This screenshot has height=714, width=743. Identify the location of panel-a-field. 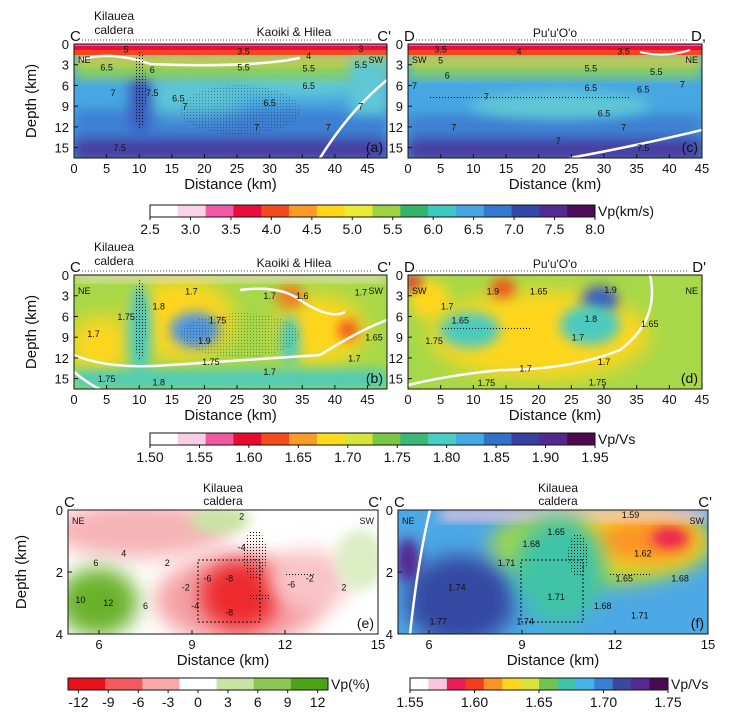
(230, 101).